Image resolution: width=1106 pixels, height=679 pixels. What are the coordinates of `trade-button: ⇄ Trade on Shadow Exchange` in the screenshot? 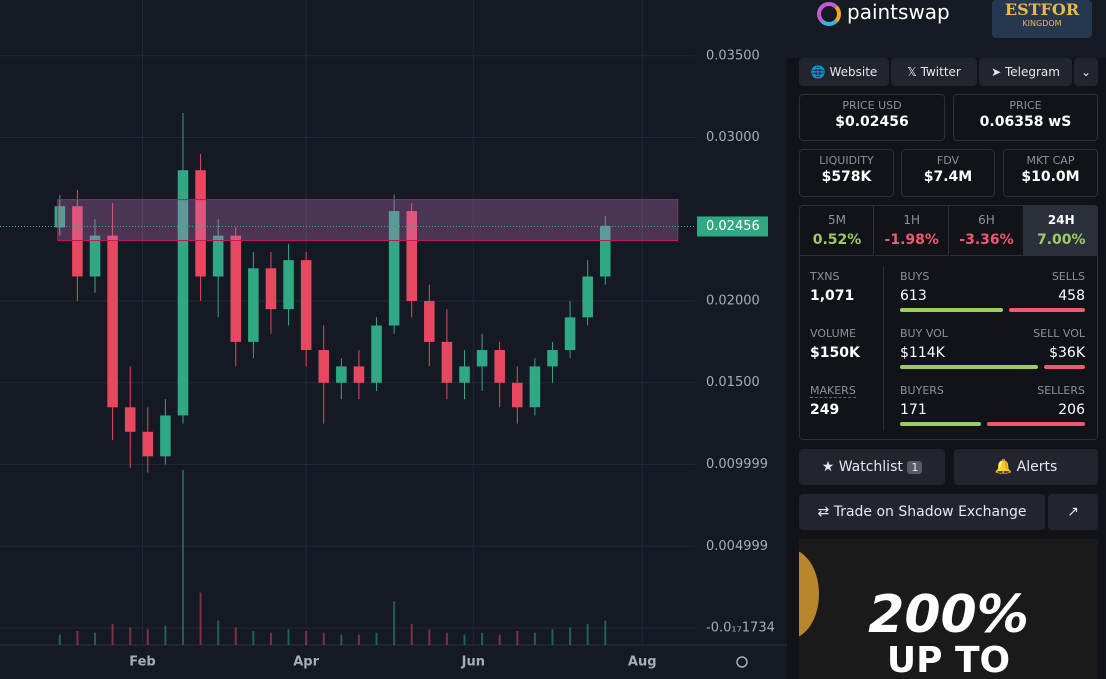 It's located at (922, 512).